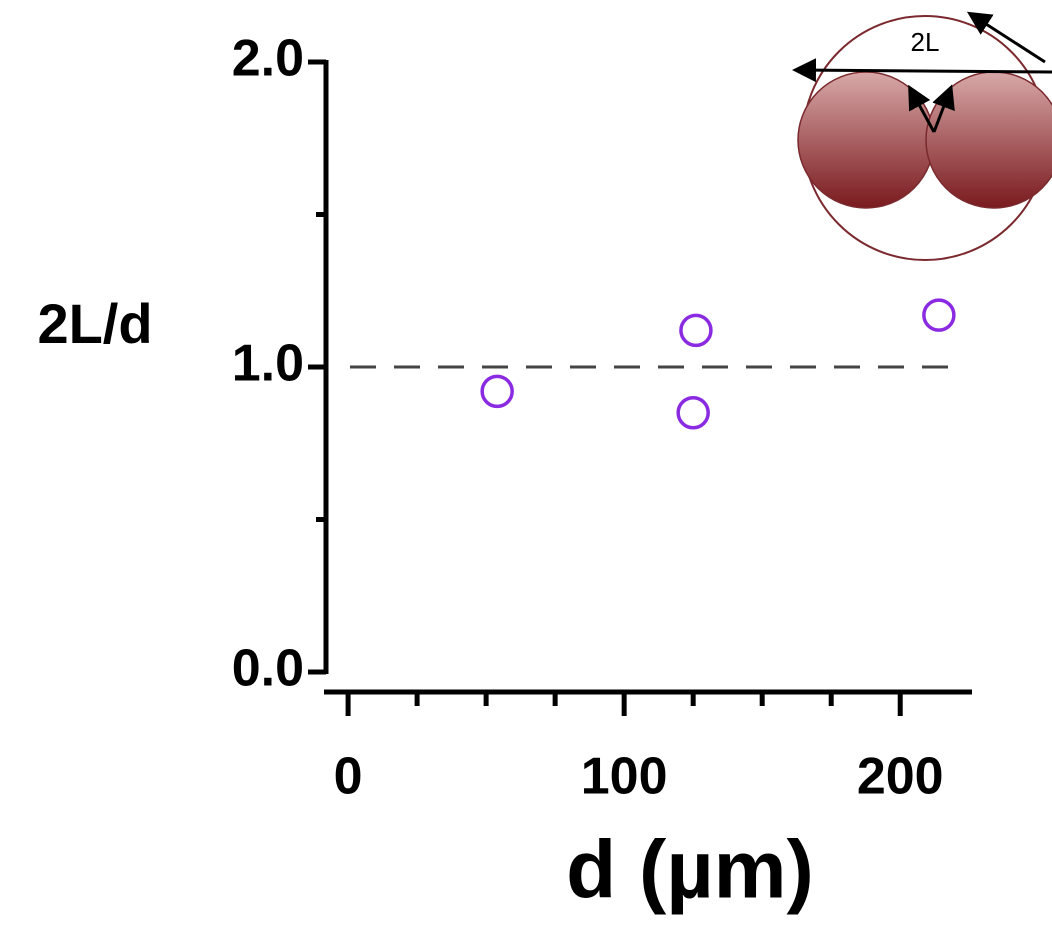 The image size is (1052, 930). What do you see at coordinates (900, 777) in the screenshot?
I see `x-tick-label: 200` at bounding box center [900, 777].